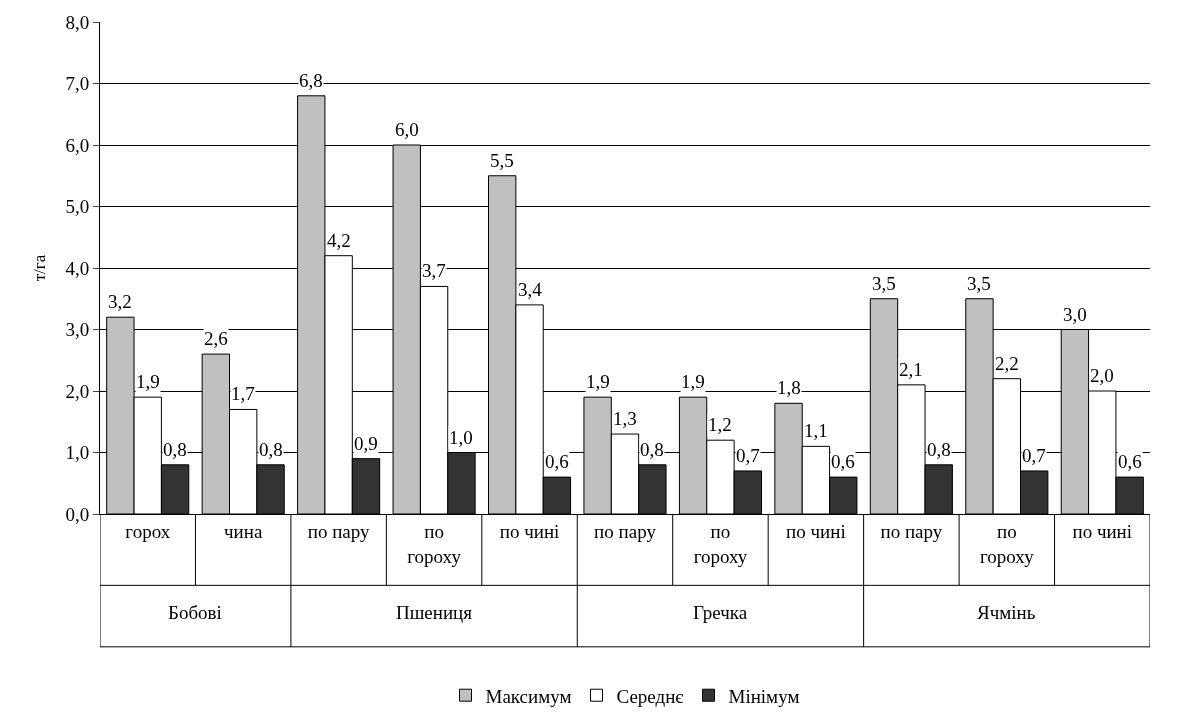  I want to click on data-label: 2,6, so click(216, 338).